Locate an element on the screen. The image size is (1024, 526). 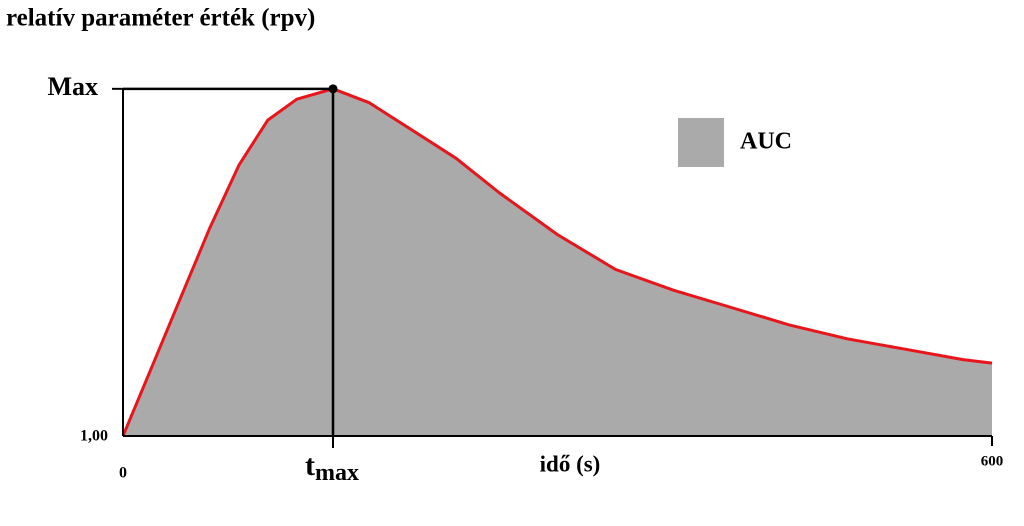
x-tick-label: tmax is located at coordinates (332, 467).